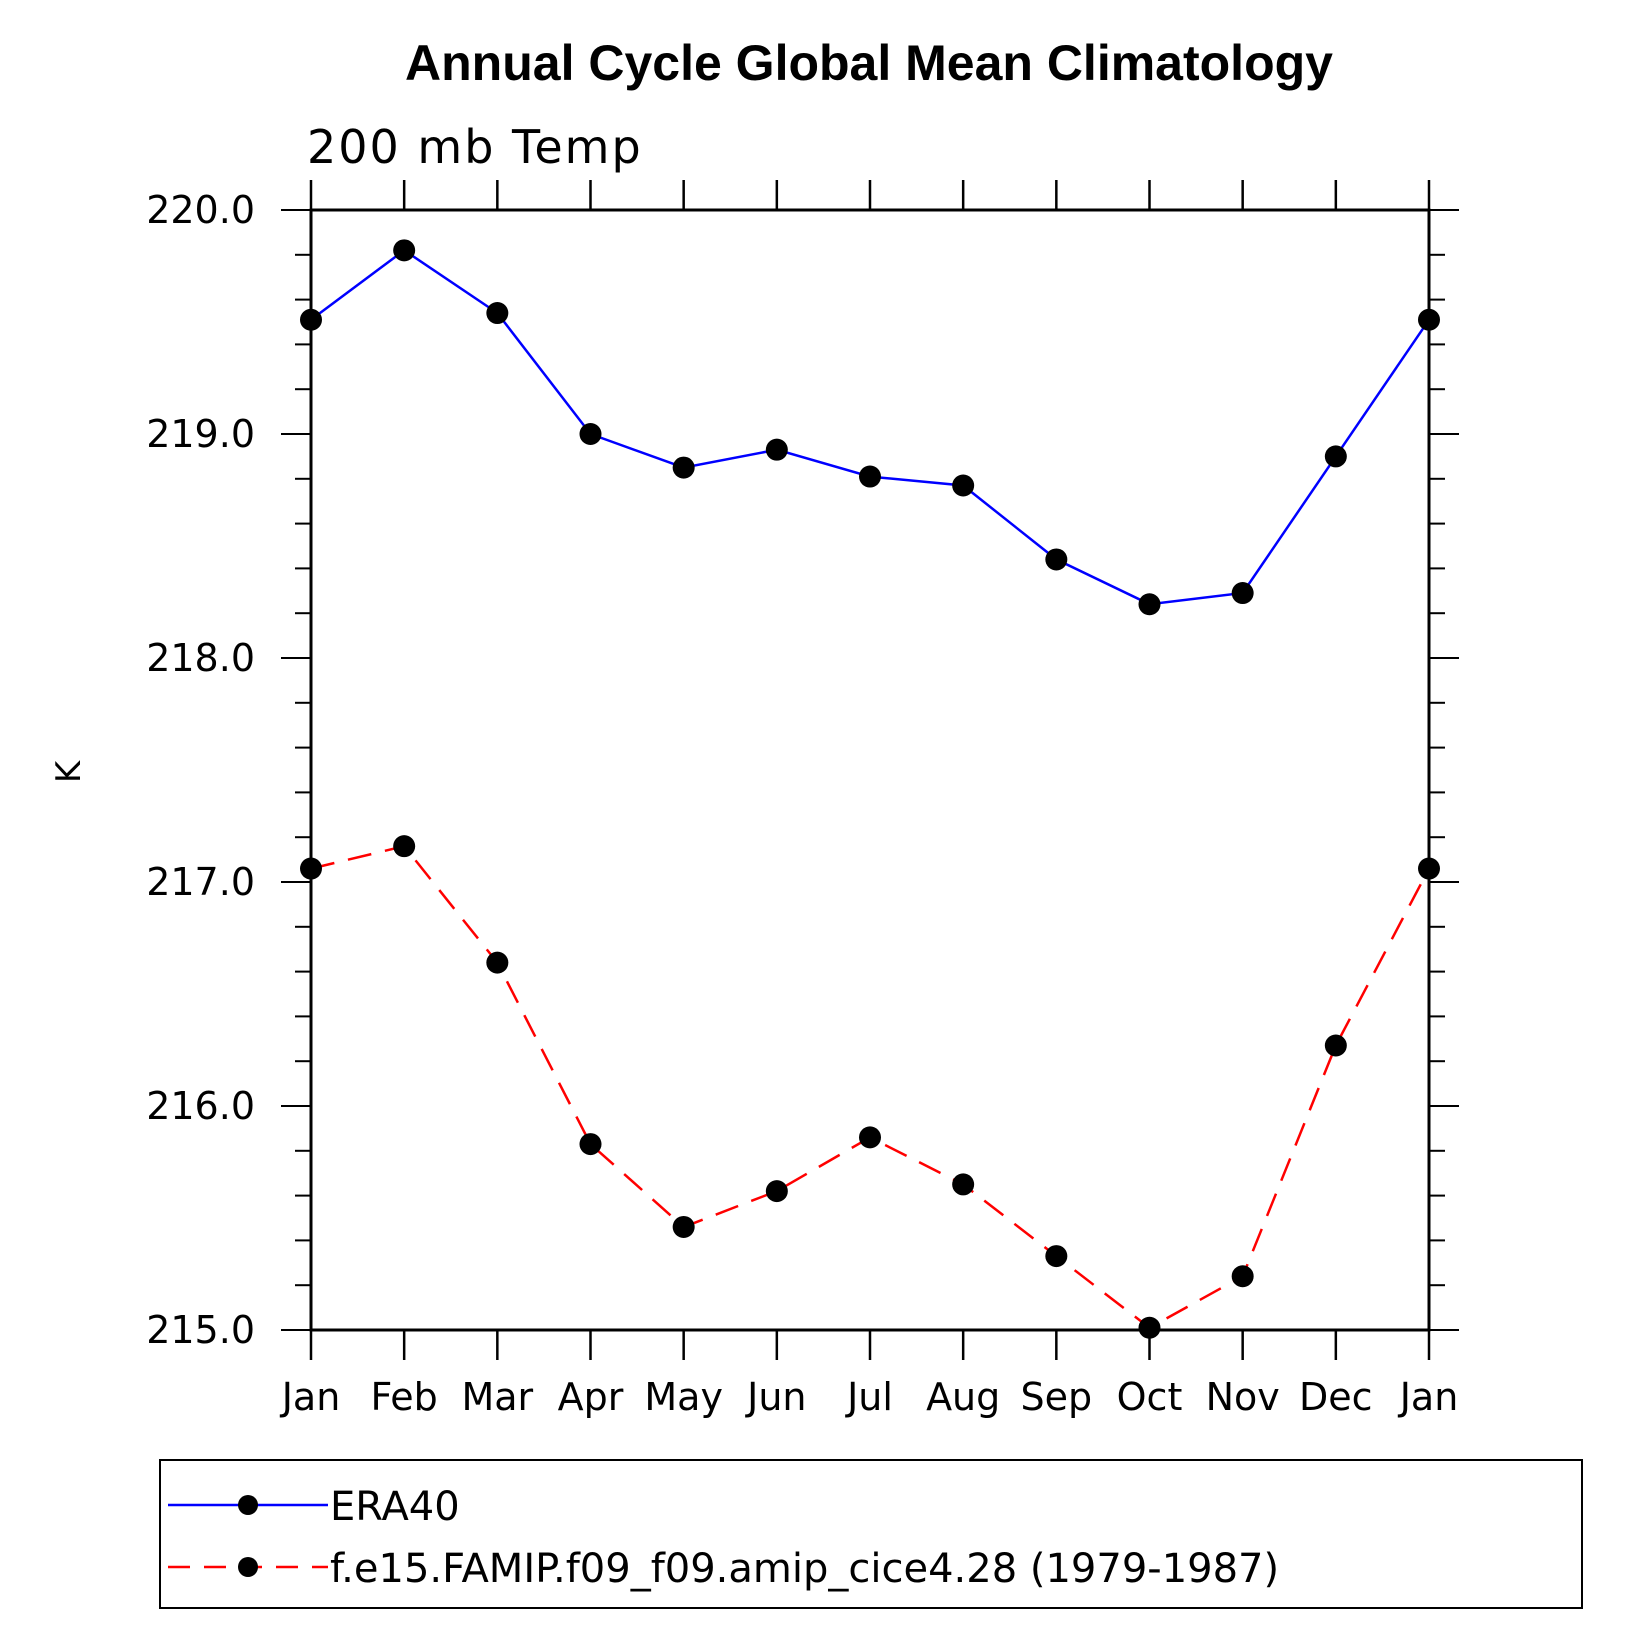 The height and width of the screenshot is (1630, 1630). I want to click on x-tick-label: May, so click(683, 1397).